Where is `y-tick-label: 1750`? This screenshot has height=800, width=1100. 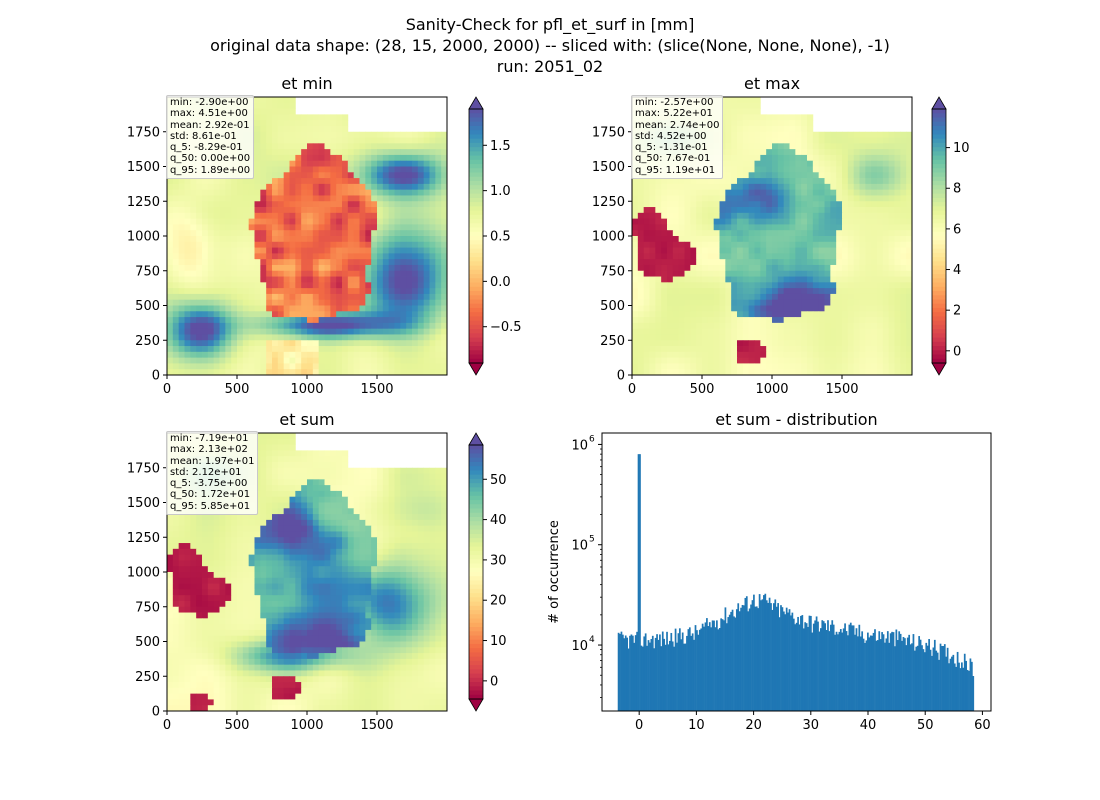
y-tick-label: 1750 is located at coordinates (143, 132).